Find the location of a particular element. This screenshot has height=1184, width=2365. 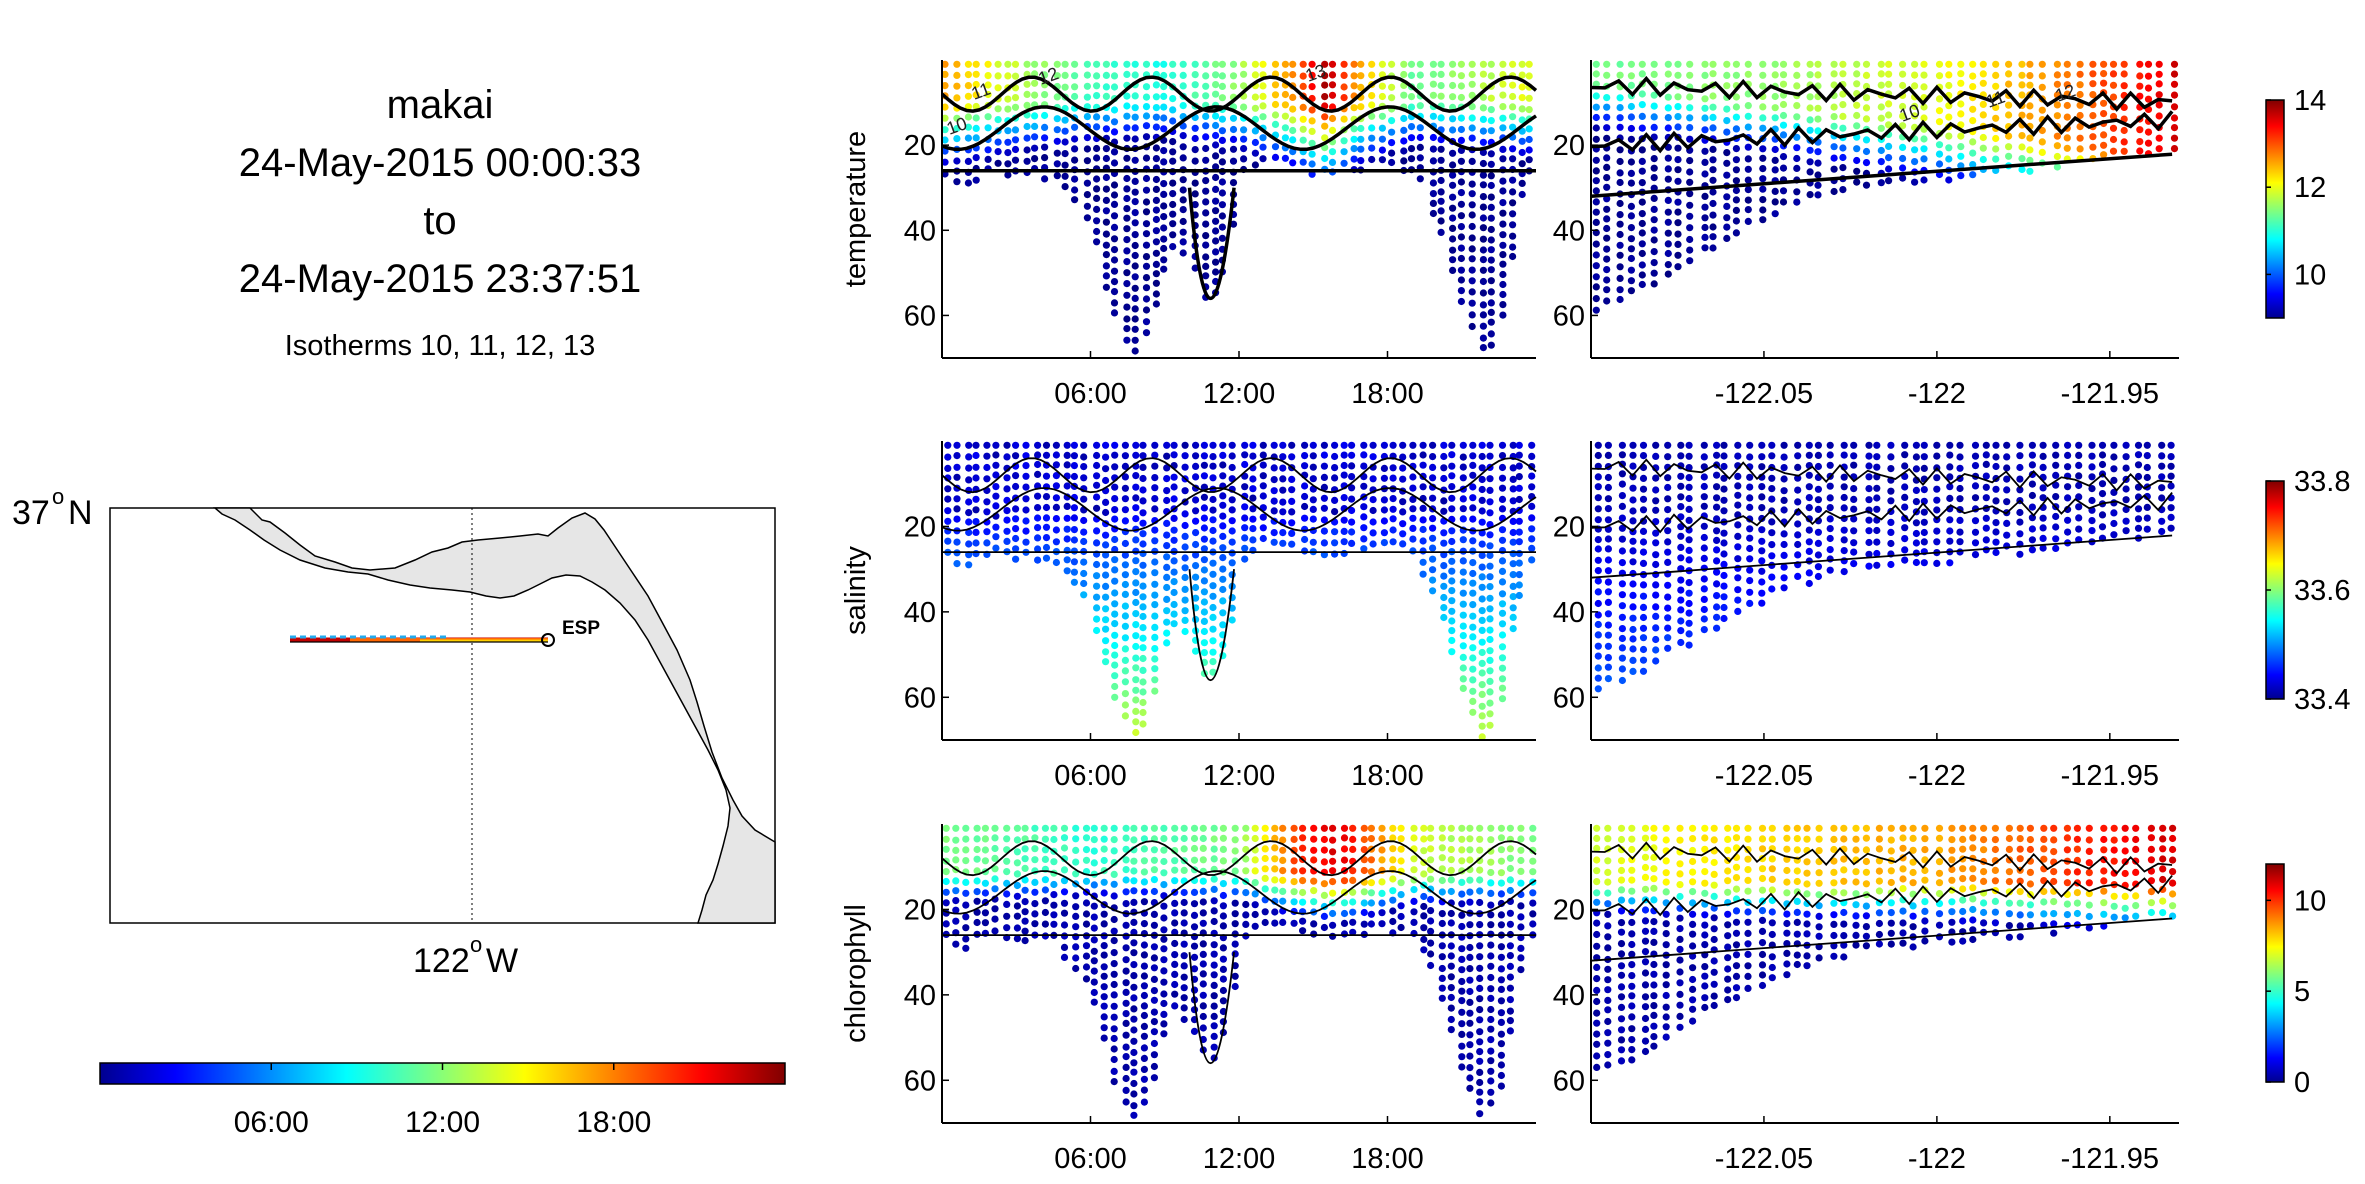

y-tick-label: 20 is located at coordinates (920, 146).